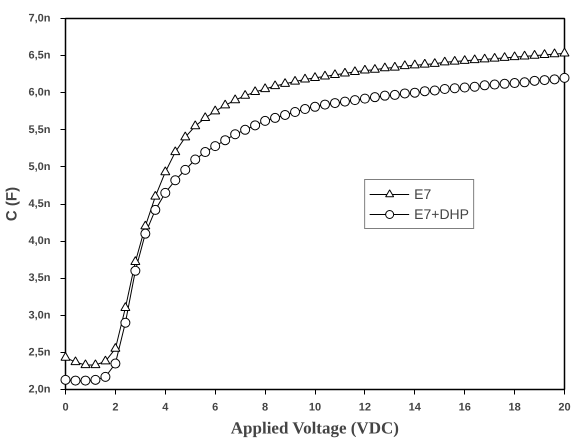 Image resolution: width=572 pixels, height=440 pixels. What do you see at coordinates (115, 408) in the screenshot?
I see `x-tick-label: 2` at bounding box center [115, 408].